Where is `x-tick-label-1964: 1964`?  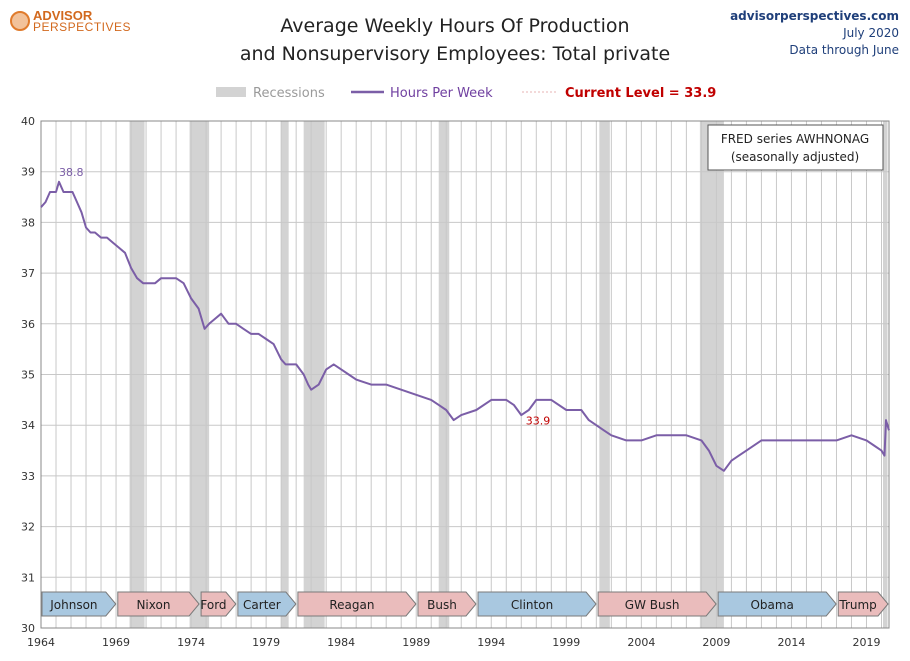
x-tick-label-1964: 1964 is located at coordinates (41, 642).